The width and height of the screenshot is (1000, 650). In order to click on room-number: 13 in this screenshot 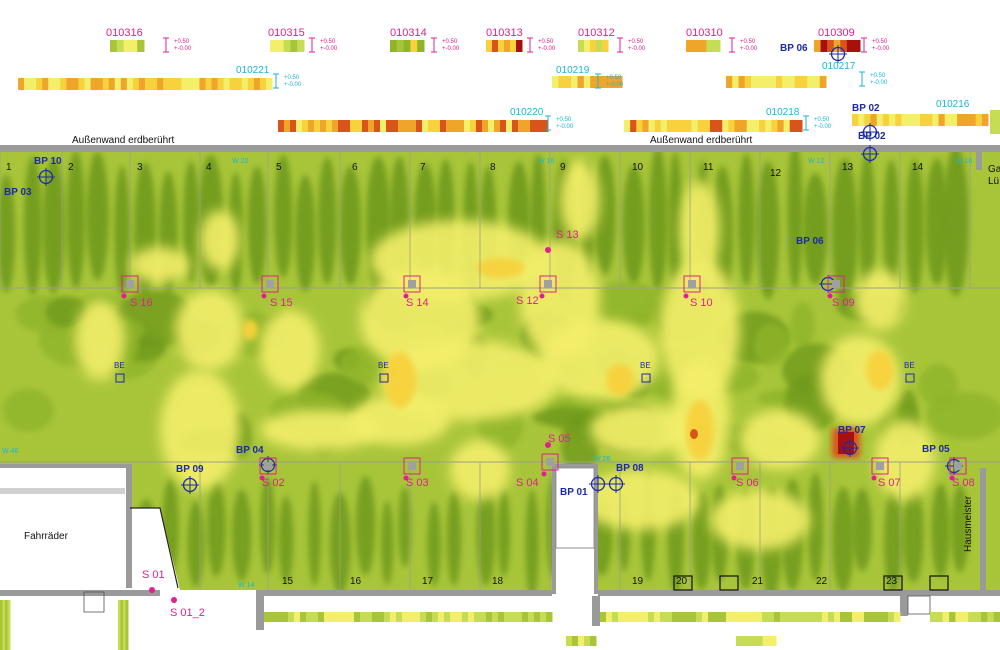, I will do `click(848, 167)`.